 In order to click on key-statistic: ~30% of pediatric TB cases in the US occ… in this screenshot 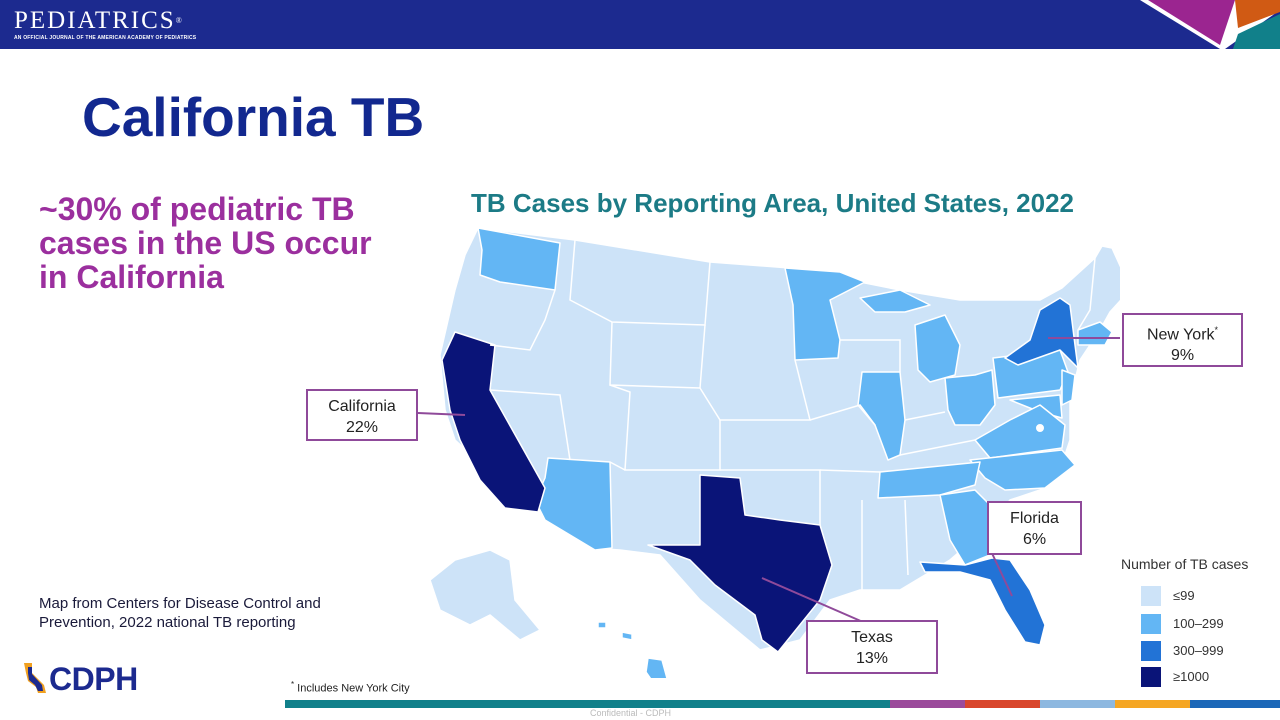, I will do `click(205, 243)`.